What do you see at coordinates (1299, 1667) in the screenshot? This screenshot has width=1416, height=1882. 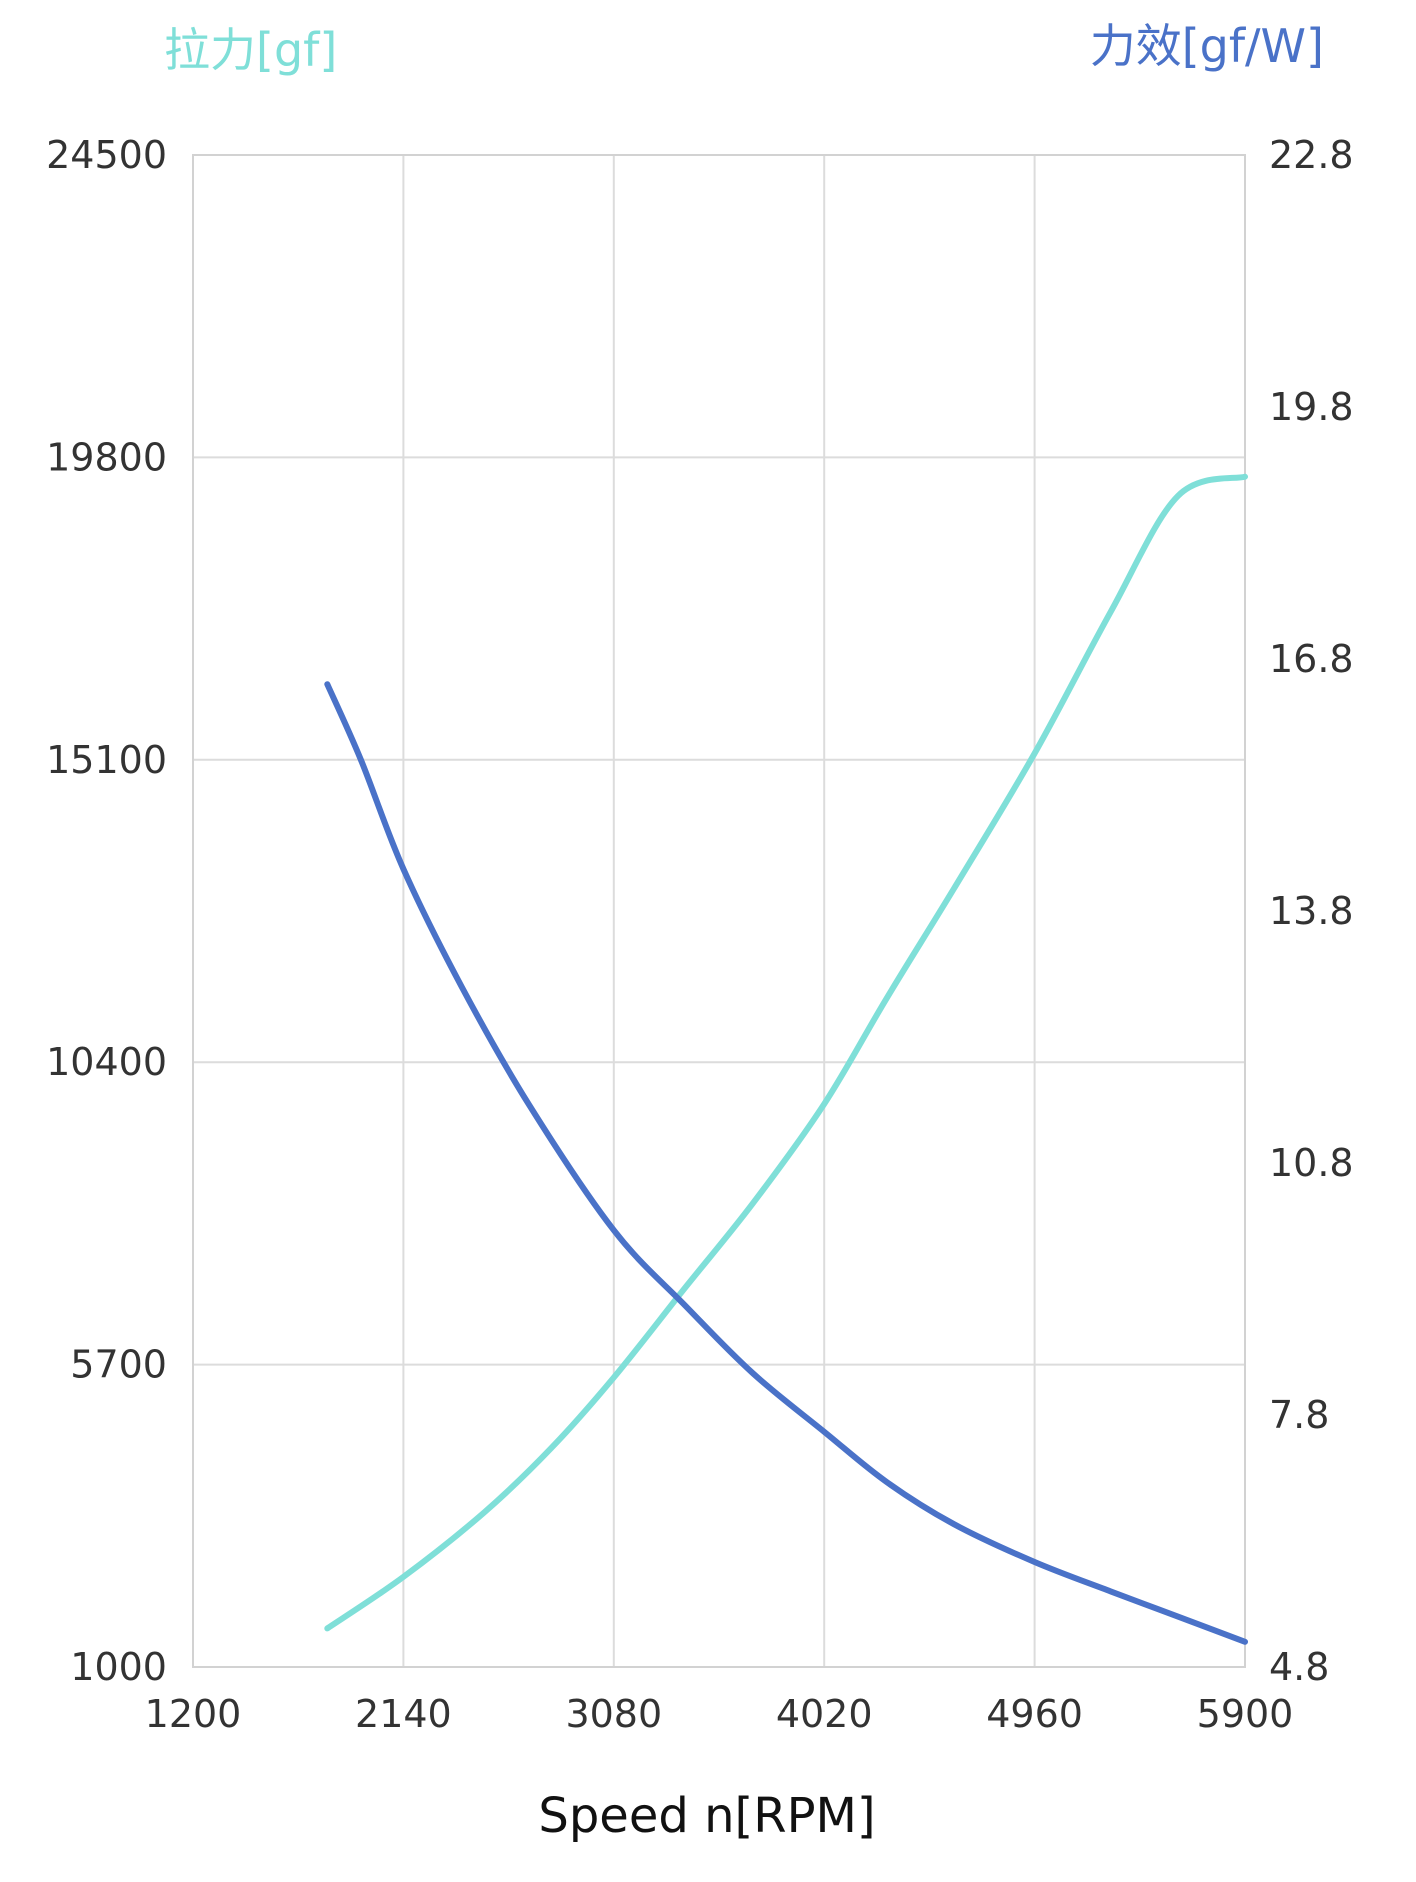 I see `y-right-tick-label: 4.8` at bounding box center [1299, 1667].